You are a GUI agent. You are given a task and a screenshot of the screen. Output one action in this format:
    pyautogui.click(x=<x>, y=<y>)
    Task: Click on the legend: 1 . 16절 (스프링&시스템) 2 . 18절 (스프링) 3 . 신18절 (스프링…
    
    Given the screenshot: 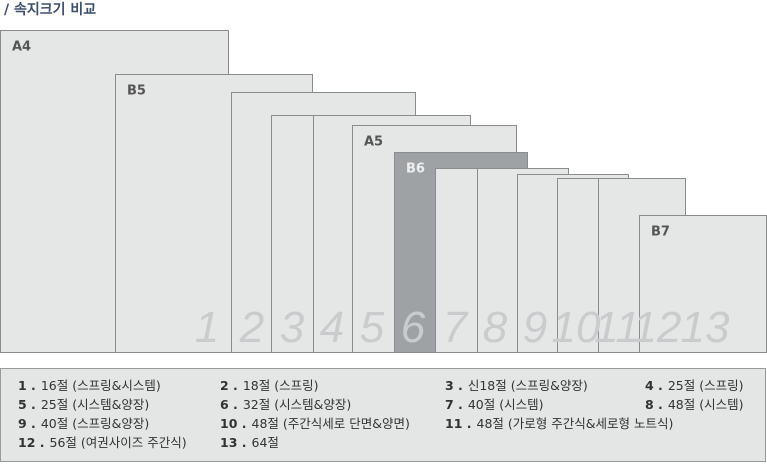 What is the action you would take?
    pyautogui.click(x=380, y=414)
    